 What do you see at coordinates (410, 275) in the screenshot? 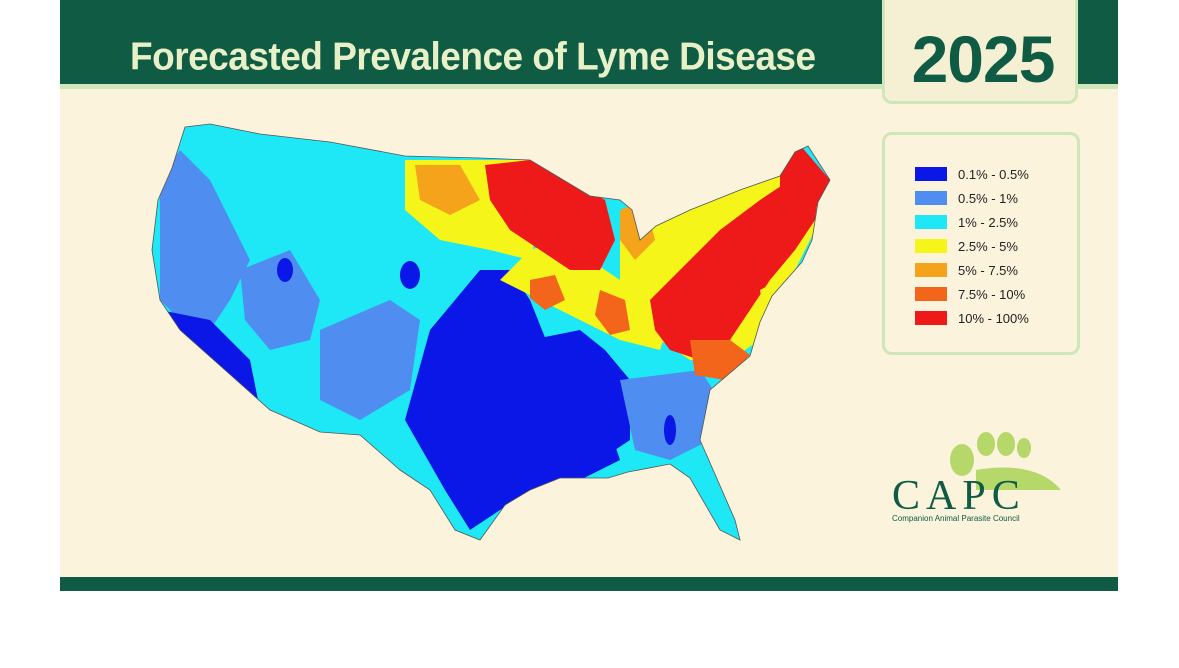
I see `region-colorado-spot` at bounding box center [410, 275].